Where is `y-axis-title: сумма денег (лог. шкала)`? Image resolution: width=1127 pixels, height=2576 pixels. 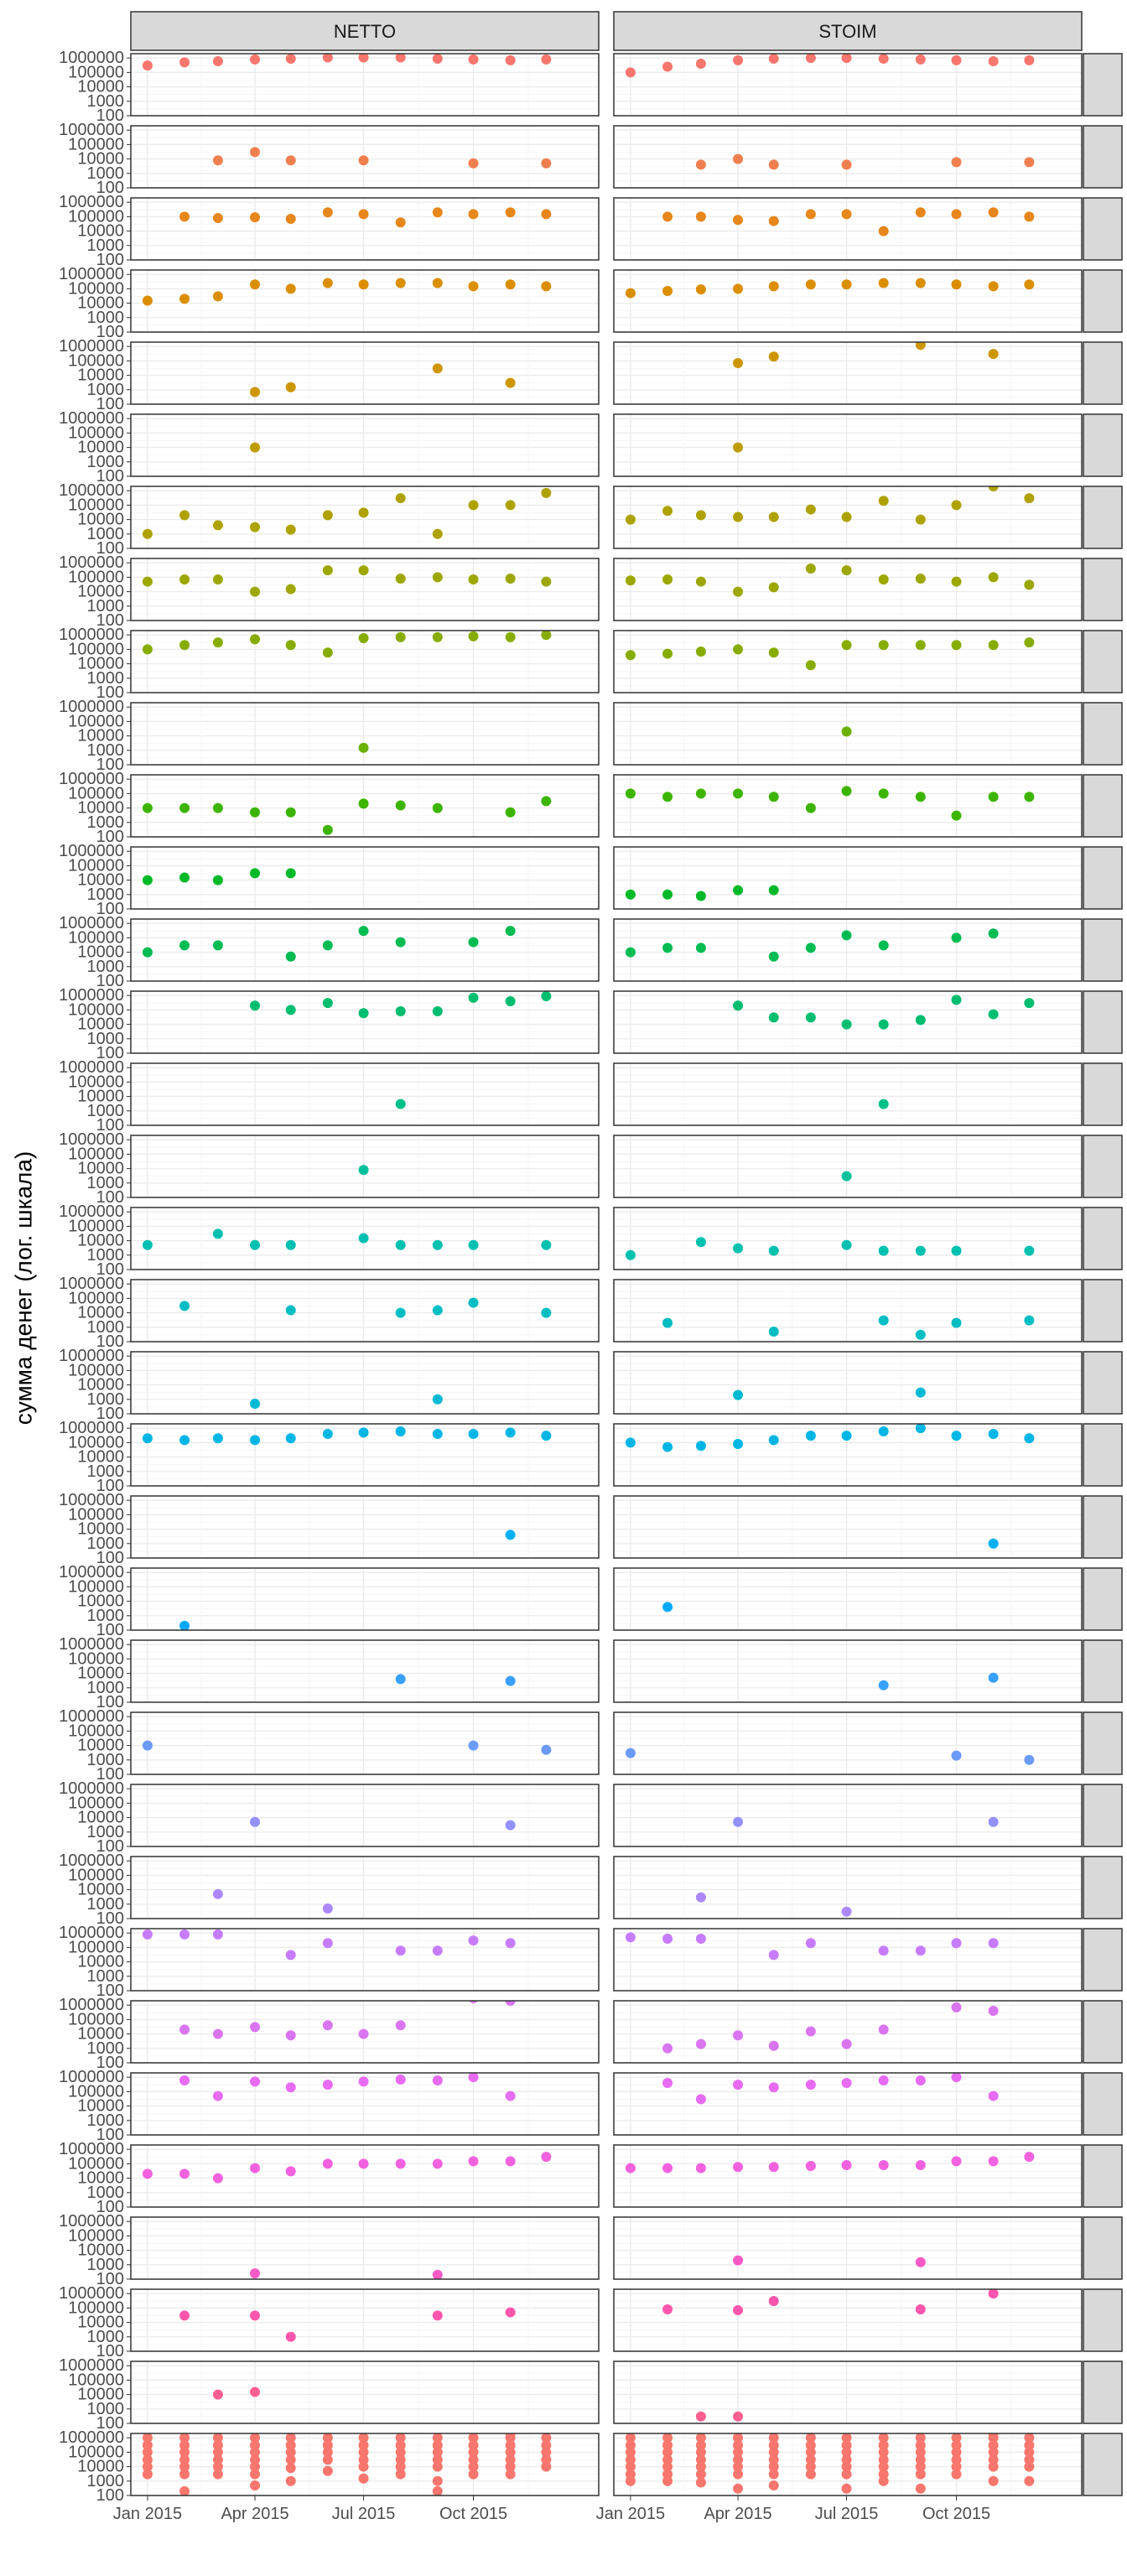 y-axis-title: сумма денег (лог. шкала) is located at coordinates (23, 1288).